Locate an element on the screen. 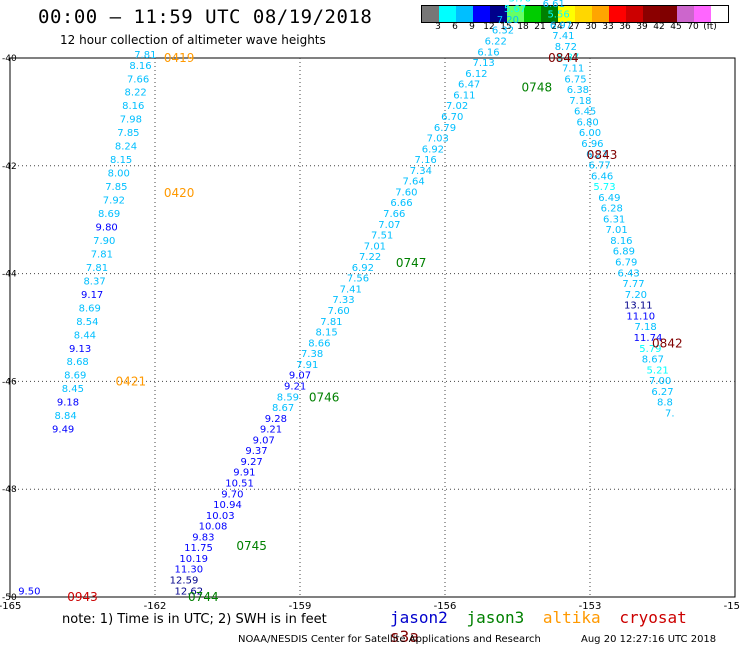 The image size is (740, 650). swh-value-label: 7.18 is located at coordinates (580, 101).